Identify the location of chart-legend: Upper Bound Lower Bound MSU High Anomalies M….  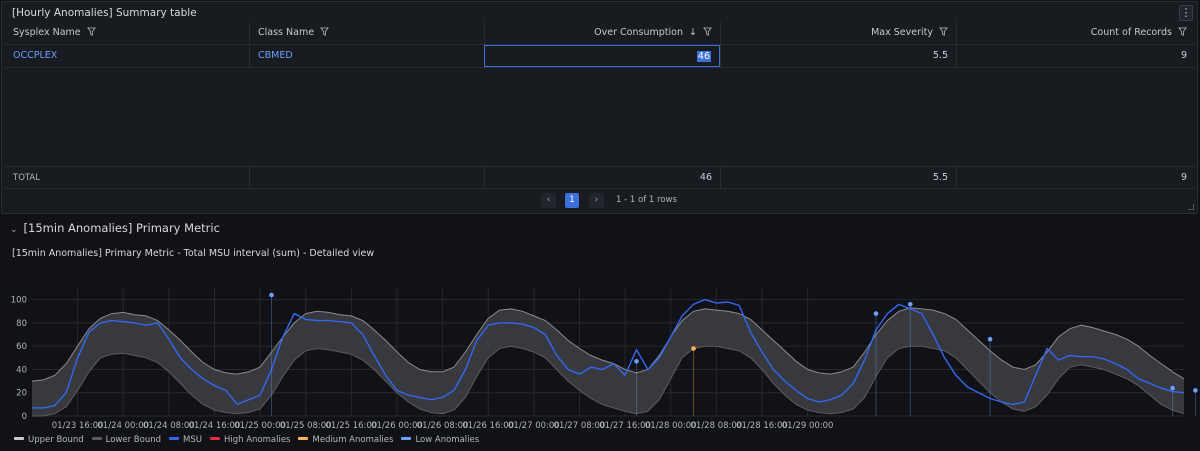
(250, 441).